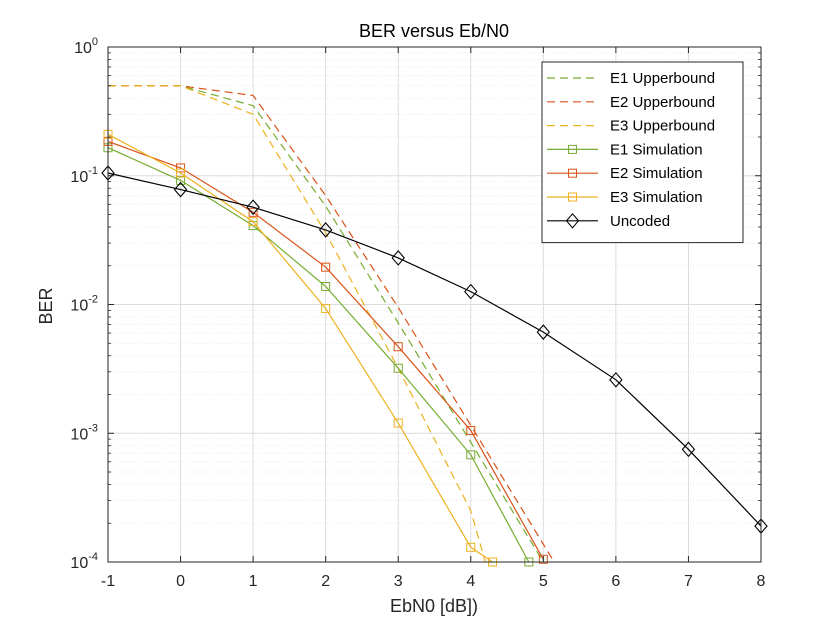 This screenshot has width=840, height=630. What do you see at coordinates (543, 581) in the screenshot?
I see `x-tick-label: 5` at bounding box center [543, 581].